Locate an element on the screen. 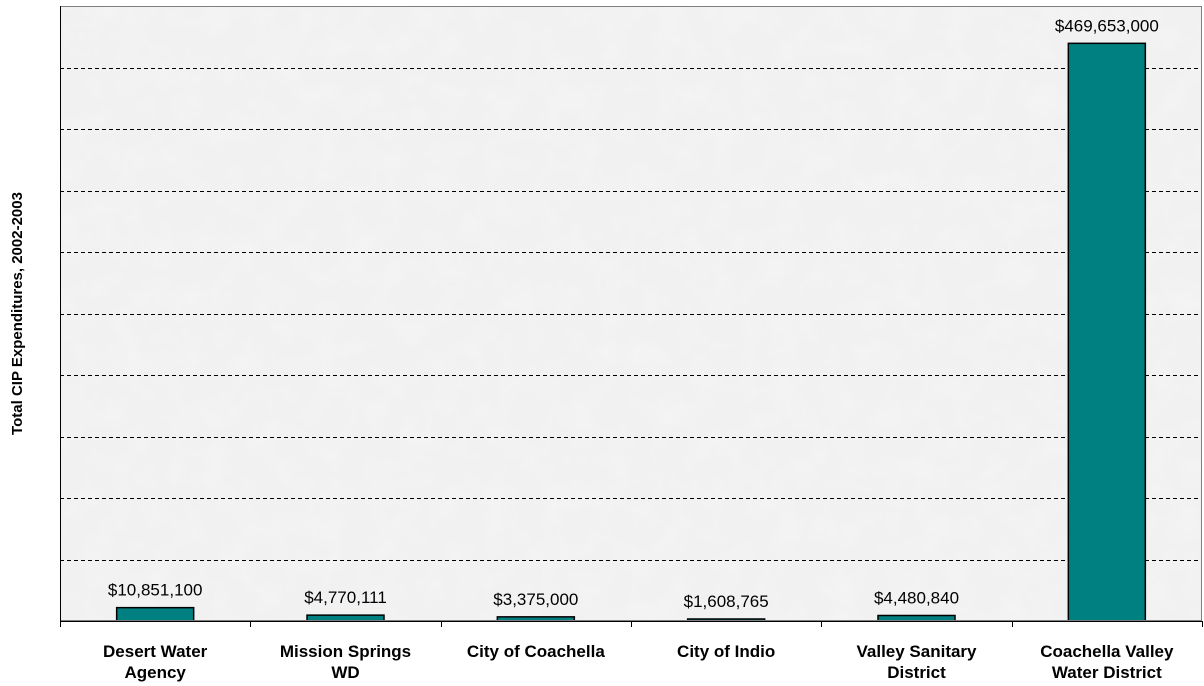 This screenshot has height=686, width=1204. x-tick-label: City of Indio is located at coordinates (726, 651).